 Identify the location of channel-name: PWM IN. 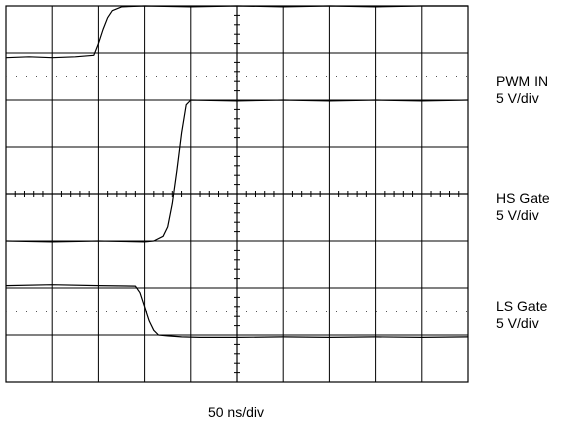
(522, 81).